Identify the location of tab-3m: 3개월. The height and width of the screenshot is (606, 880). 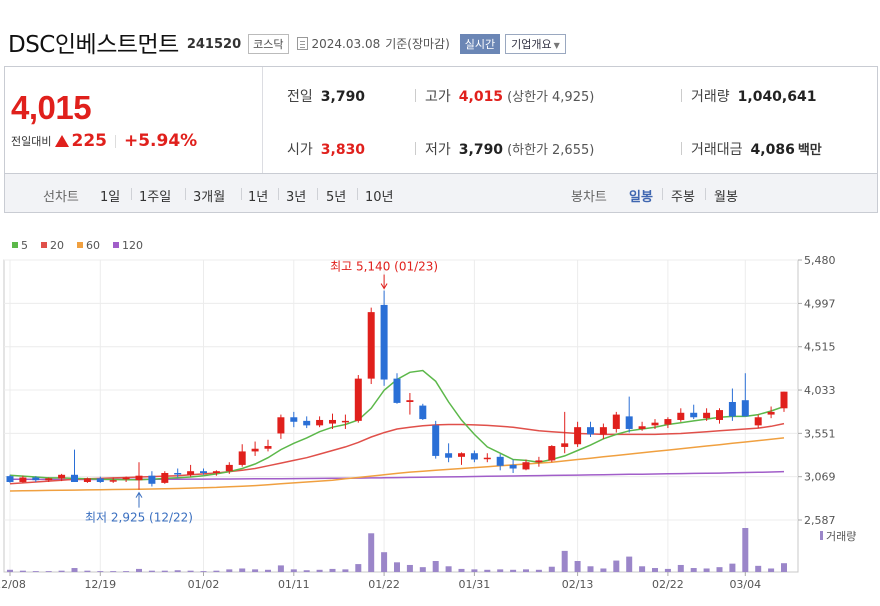
(209, 197).